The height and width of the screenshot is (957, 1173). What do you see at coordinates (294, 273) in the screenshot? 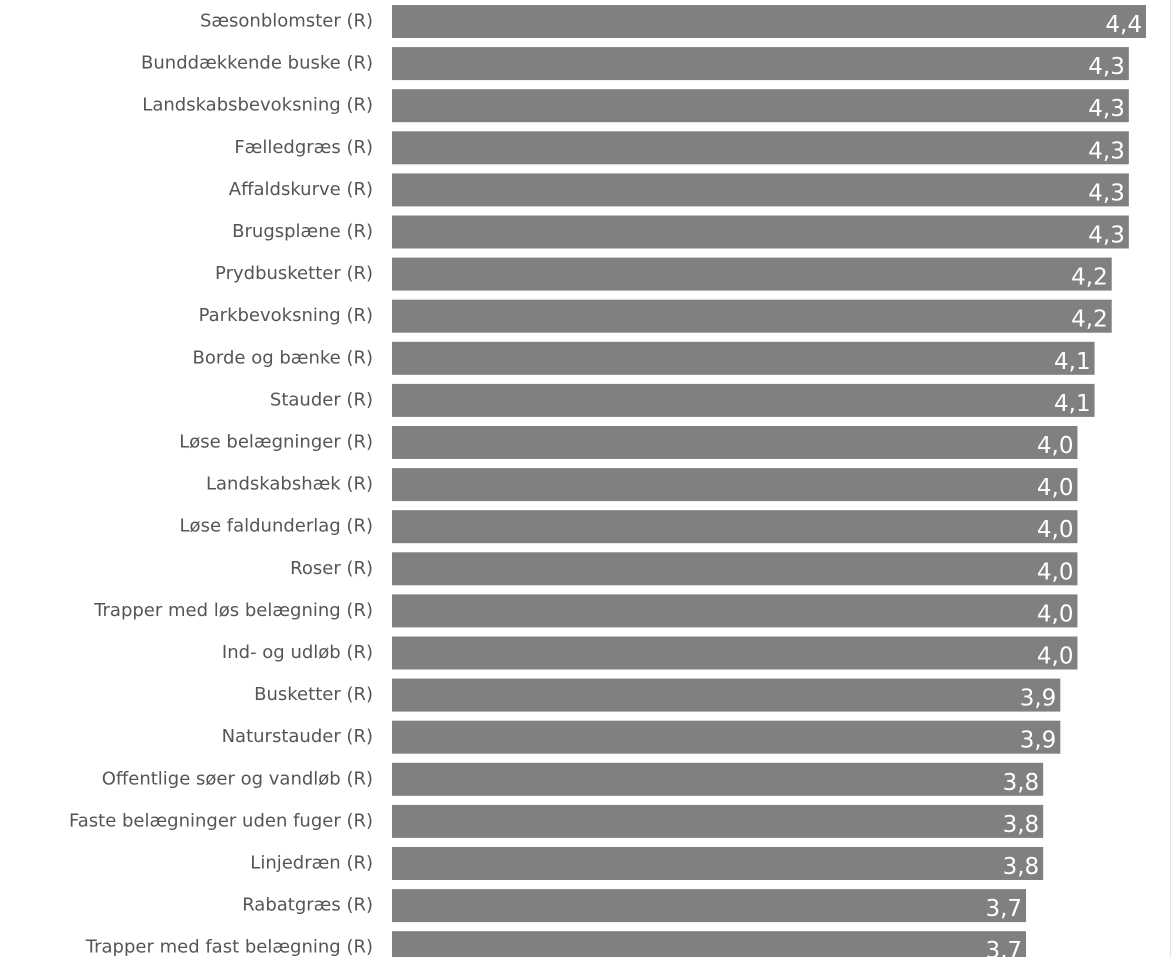
I see `category-label: Prydbusketter (R)` at bounding box center [294, 273].